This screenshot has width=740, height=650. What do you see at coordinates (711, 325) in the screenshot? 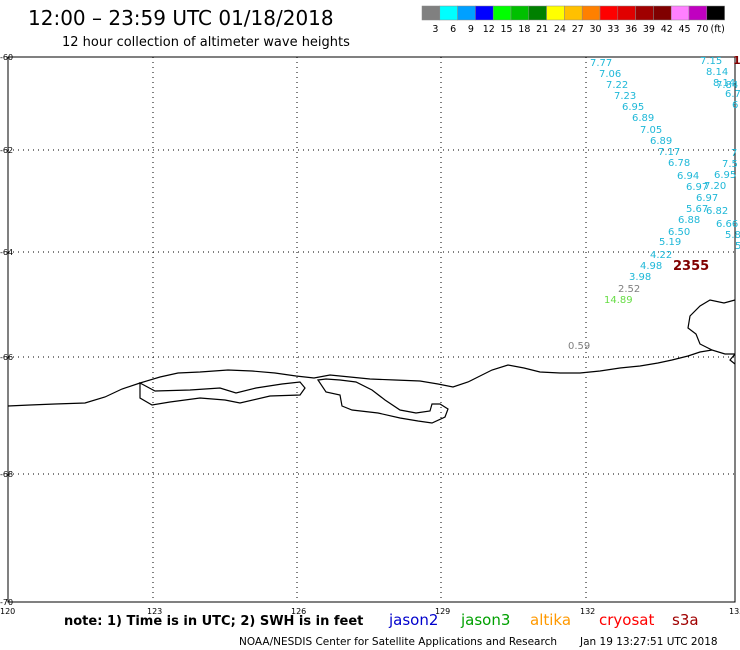
I see `coastline-peninsula` at bounding box center [711, 325].